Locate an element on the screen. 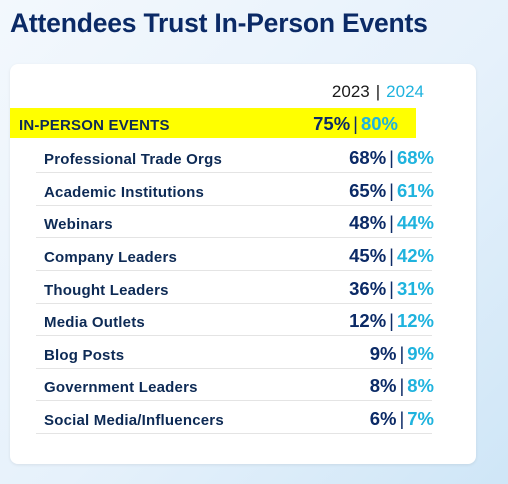  row-values: 36% | 31% is located at coordinates (391, 289).